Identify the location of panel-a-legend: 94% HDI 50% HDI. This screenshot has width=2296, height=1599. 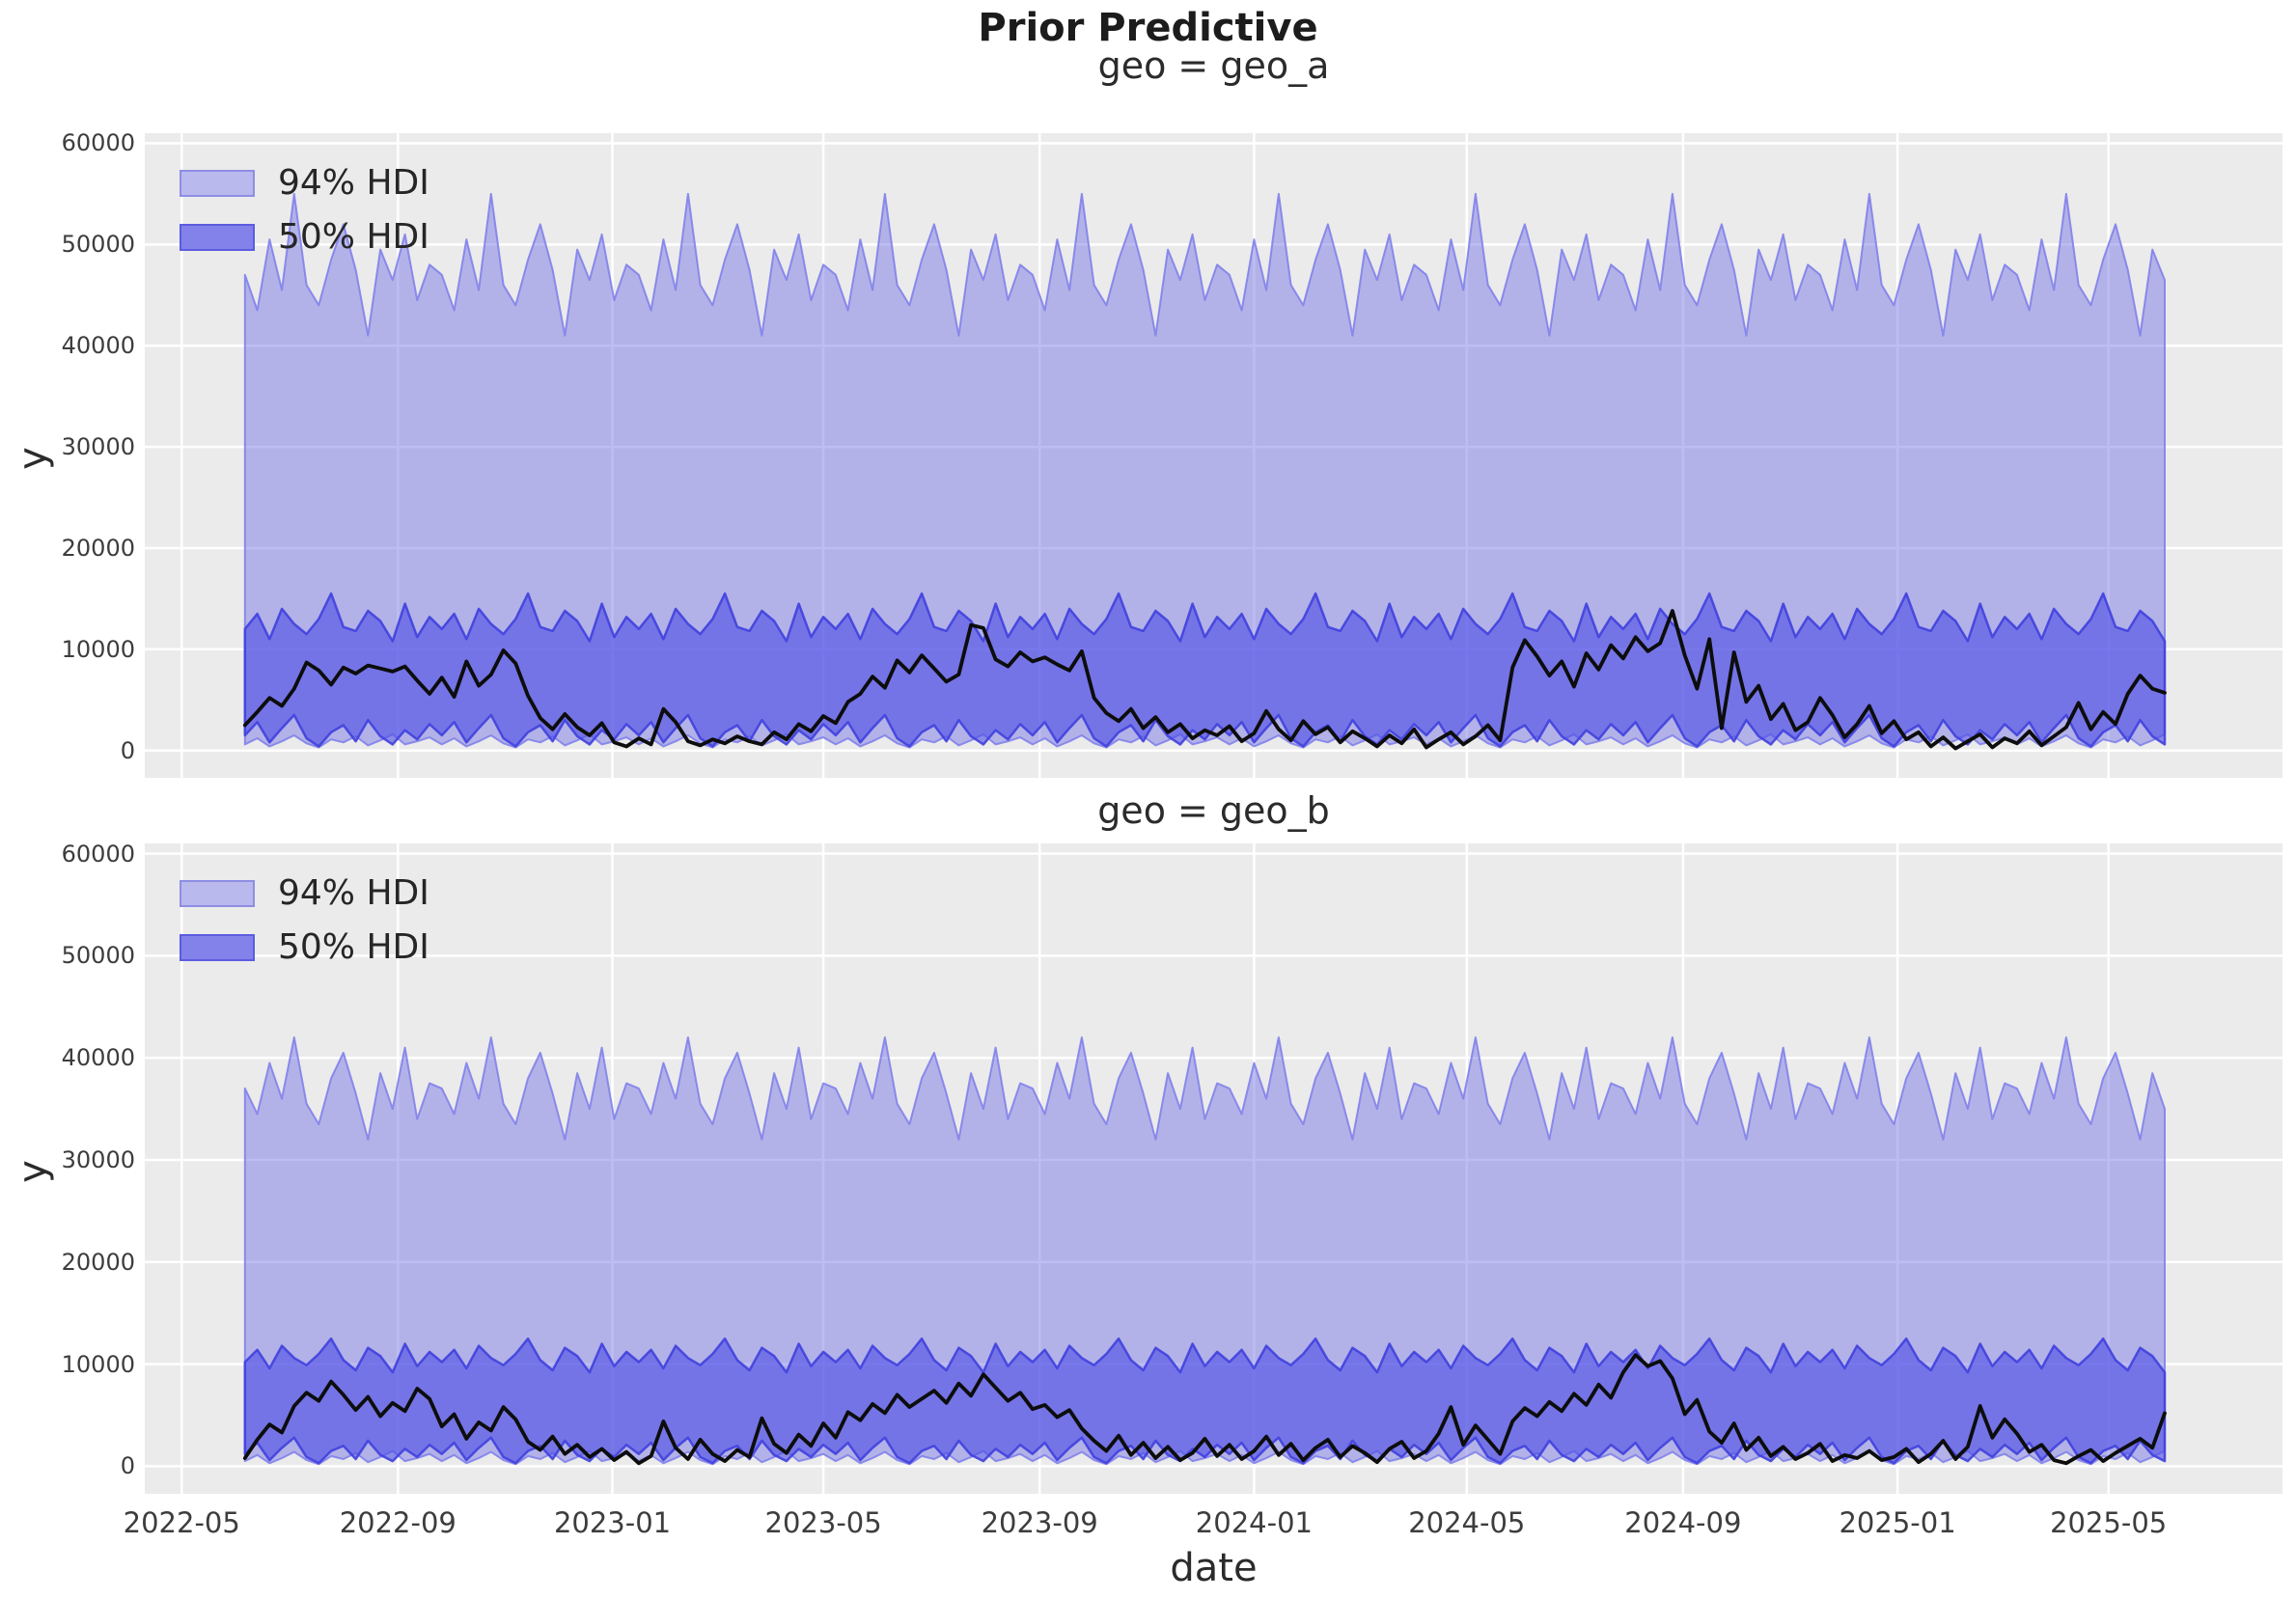
(304, 216).